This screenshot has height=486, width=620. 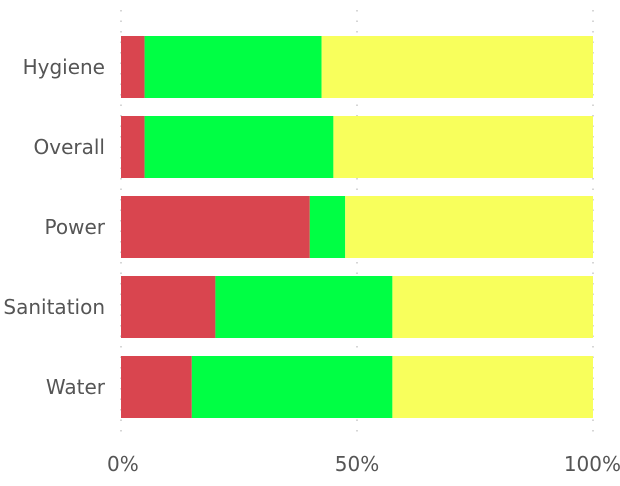 What do you see at coordinates (69, 147) in the screenshot?
I see `category-label: Overall` at bounding box center [69, 147].